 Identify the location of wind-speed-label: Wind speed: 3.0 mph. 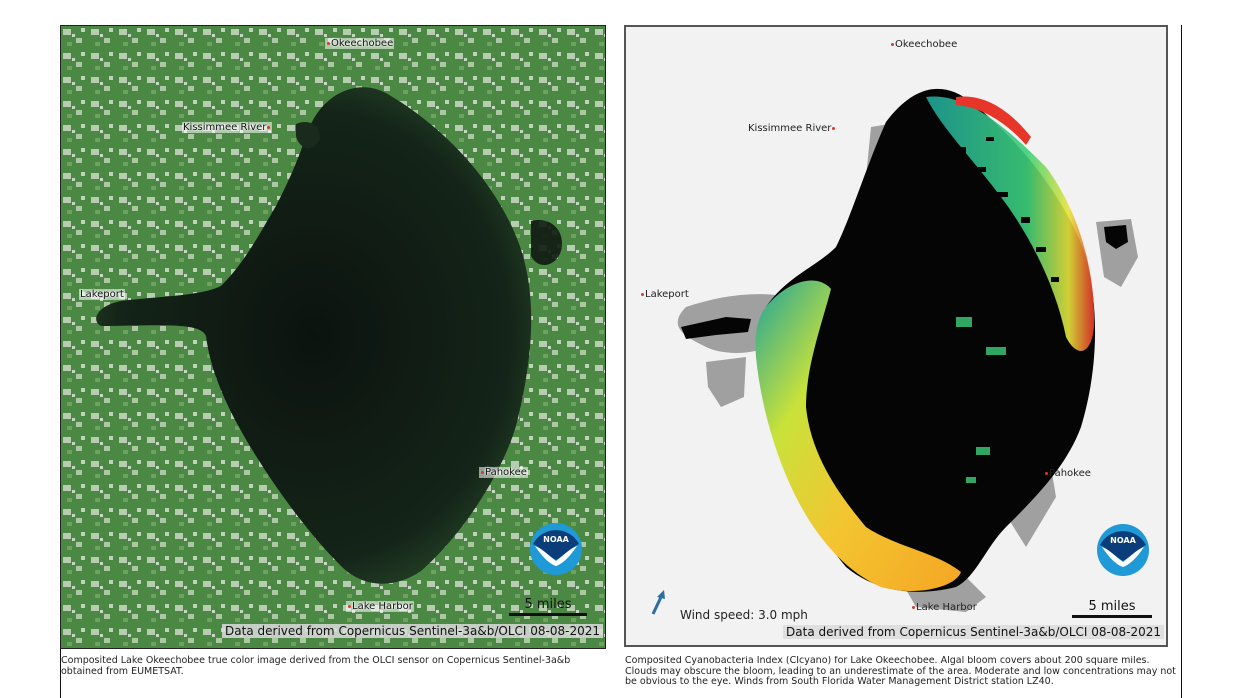
(744, 615).